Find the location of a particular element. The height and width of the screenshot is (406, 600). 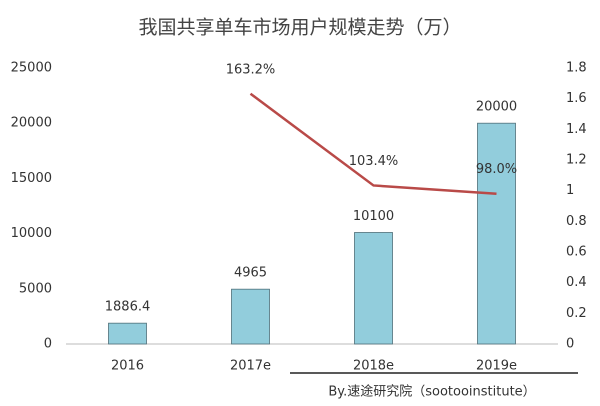

line-value-label: 103.4% is located at coordinates (374, 161).